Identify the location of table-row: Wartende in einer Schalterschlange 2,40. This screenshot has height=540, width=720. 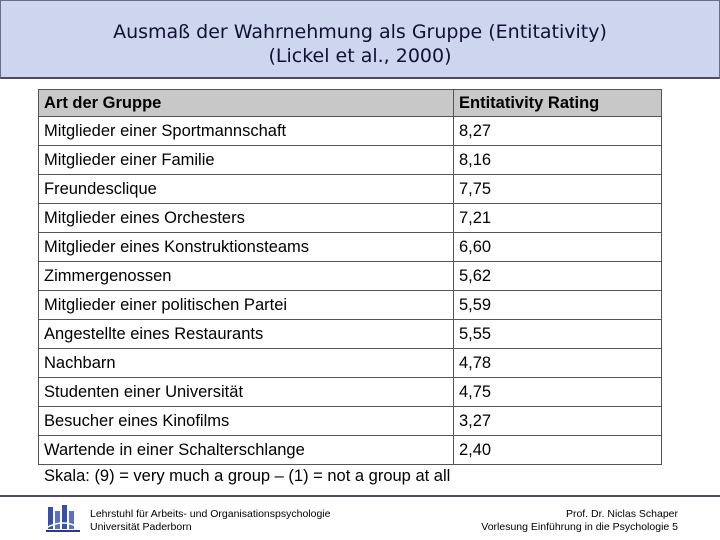
(350, 450).